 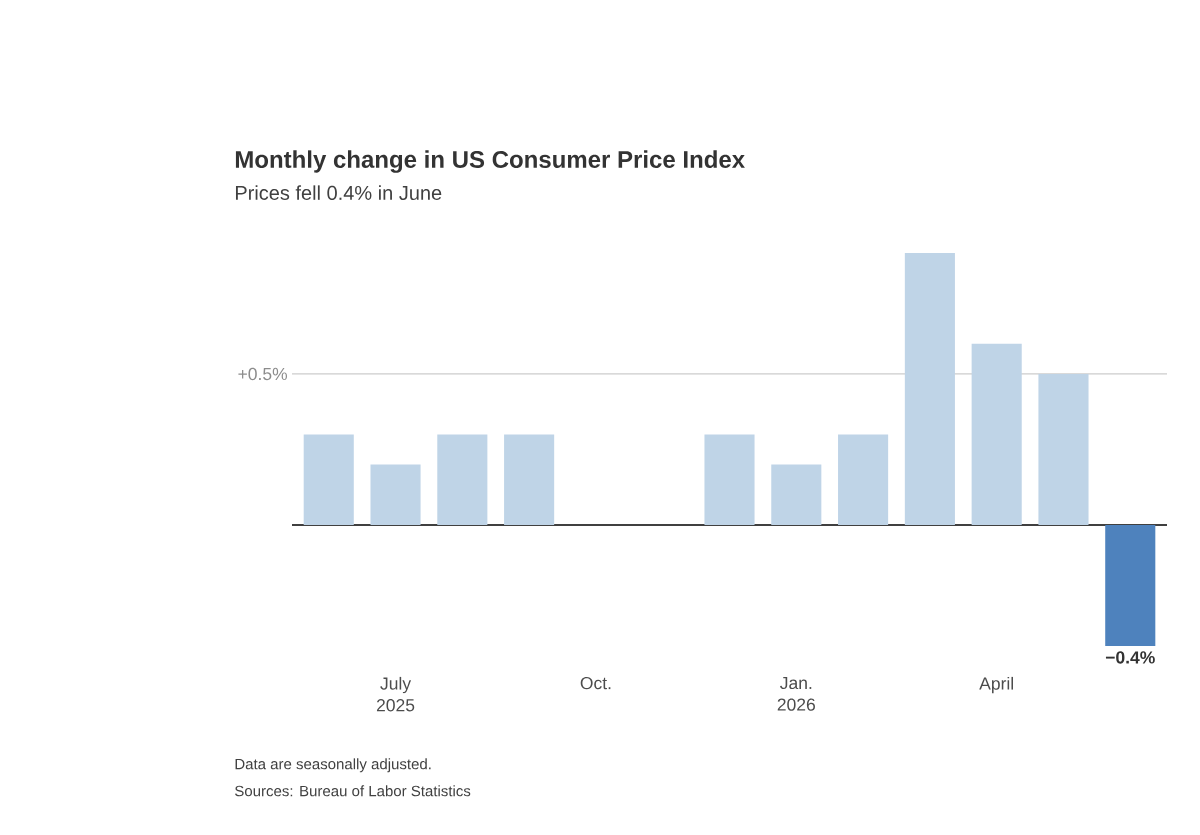 I want to click on x-tick-label: April, so click(x=996, y=685).